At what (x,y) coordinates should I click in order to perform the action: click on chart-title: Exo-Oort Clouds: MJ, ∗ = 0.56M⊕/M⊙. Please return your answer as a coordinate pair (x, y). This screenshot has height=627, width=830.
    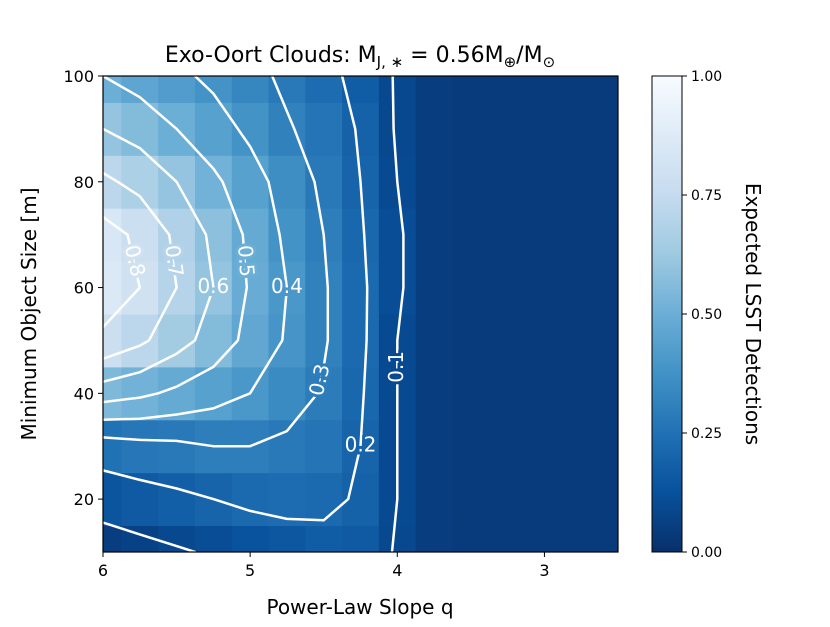
    Looking at the image, I should click on (360, 57).